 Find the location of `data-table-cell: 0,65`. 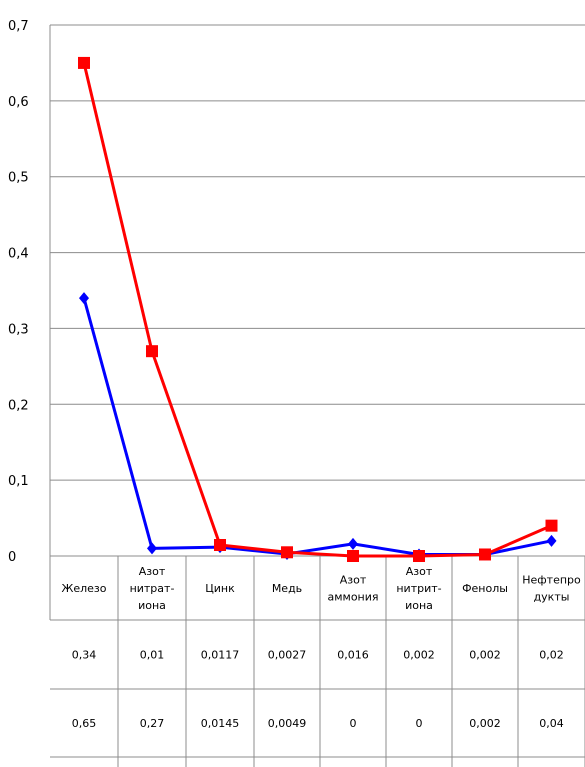

data-table-cell: 0,65 is located at coordinates (84, 723).